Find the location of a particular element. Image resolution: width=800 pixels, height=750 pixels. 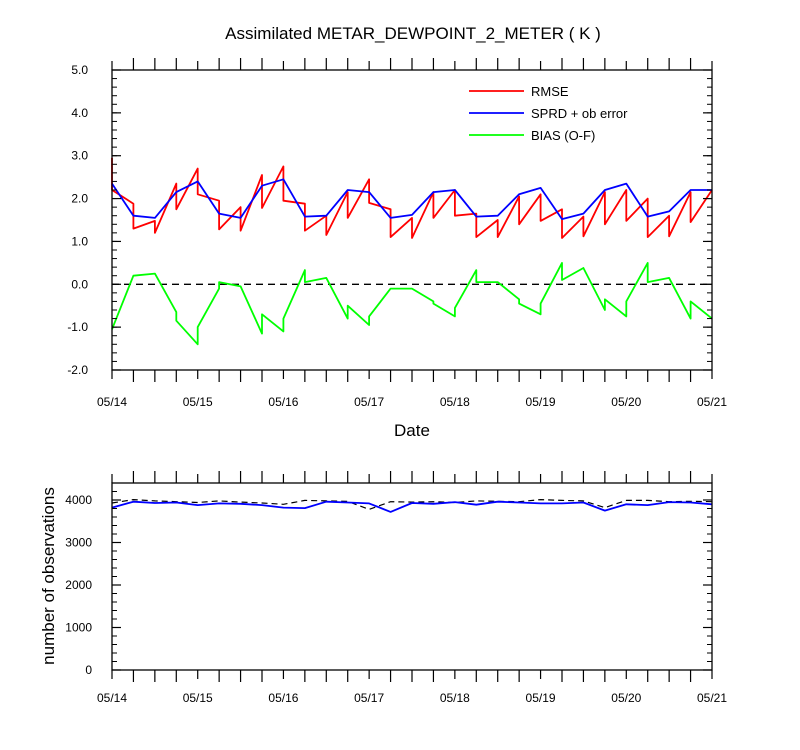

legend: RMSE SPRD + ob error BIAS (O-F) is located at coordinates (548, 113).